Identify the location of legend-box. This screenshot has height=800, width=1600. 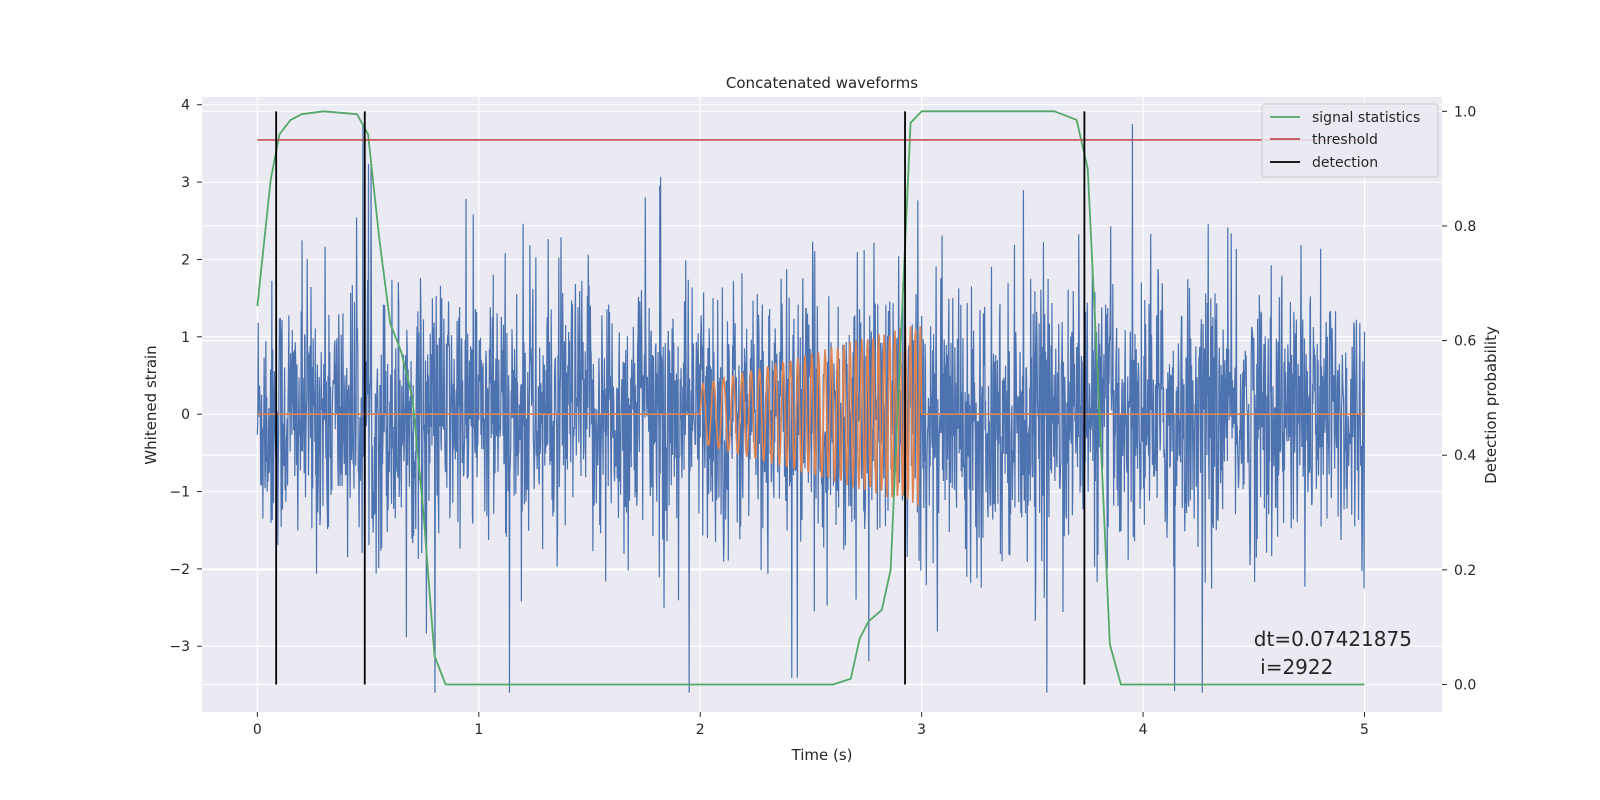
(1350, 140).